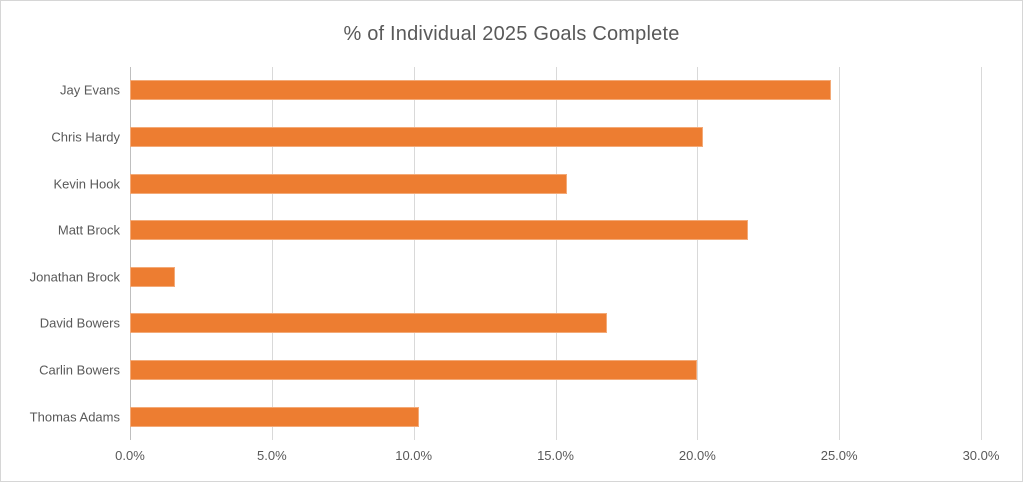  What do you see at coordinates (79, 370) in the screenshot?
I see `y-category-label-carlin-bowers: Carlin Bowers` at bounding box center [79, 370].